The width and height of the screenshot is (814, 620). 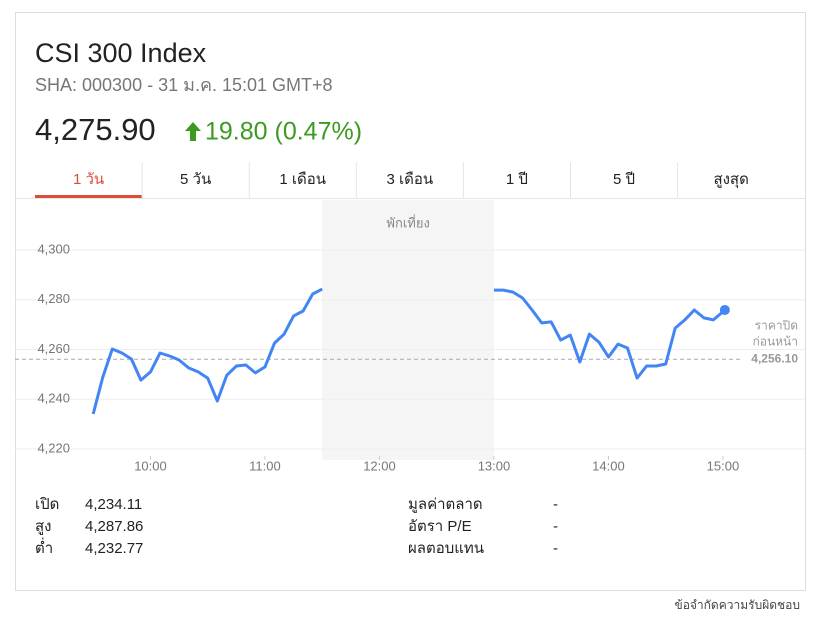 I want to click on y-tick-label: 4,280, so click(x=53, y=298).